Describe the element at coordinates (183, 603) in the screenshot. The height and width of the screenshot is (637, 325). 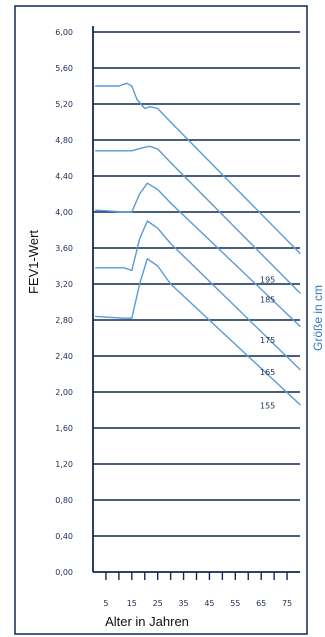
I see `x-tick-label: 35` at that location.